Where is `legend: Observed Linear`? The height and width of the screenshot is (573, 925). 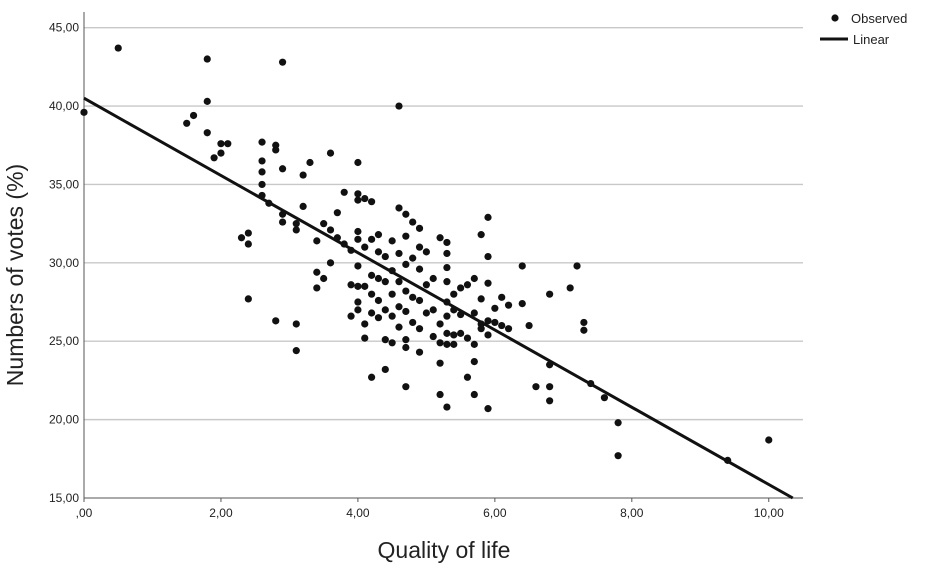
legend: Observed Linear is located at coordinates (863, 29).